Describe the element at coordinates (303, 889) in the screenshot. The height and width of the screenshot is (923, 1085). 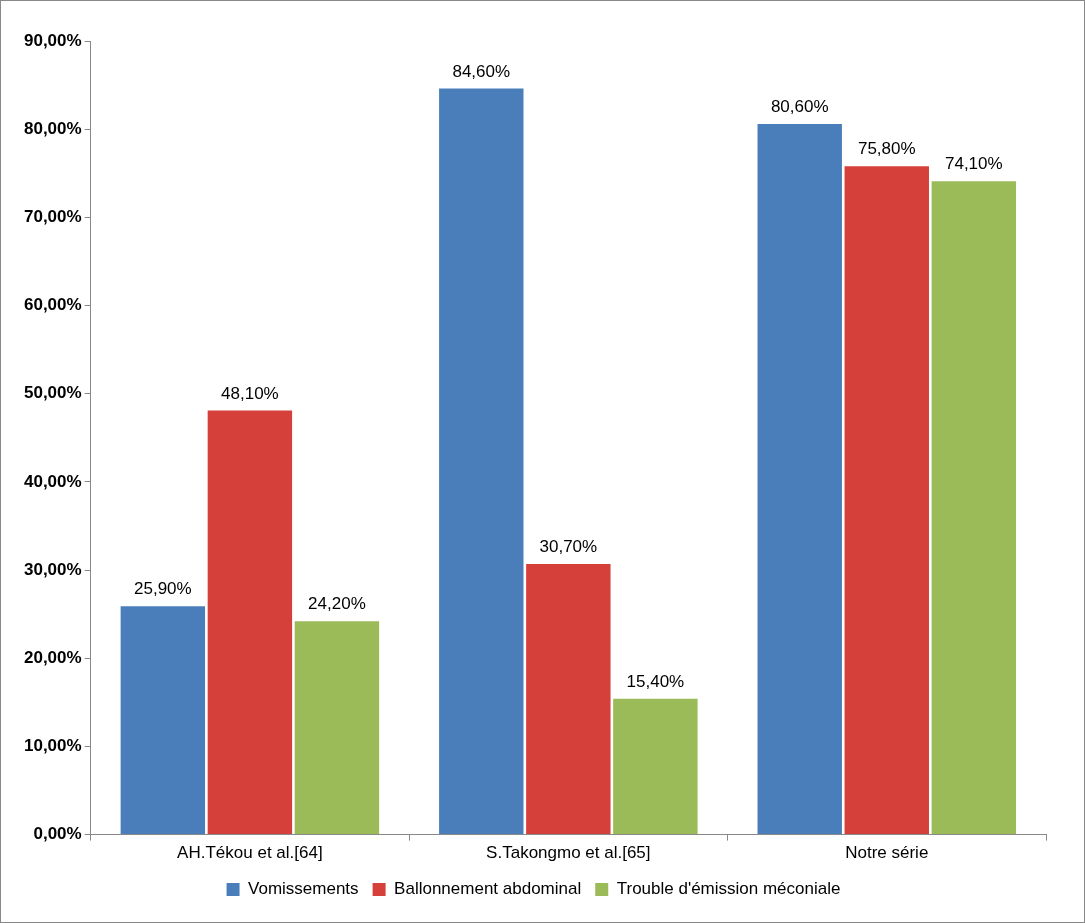
I see `legend-label: Vomissements` at that location.